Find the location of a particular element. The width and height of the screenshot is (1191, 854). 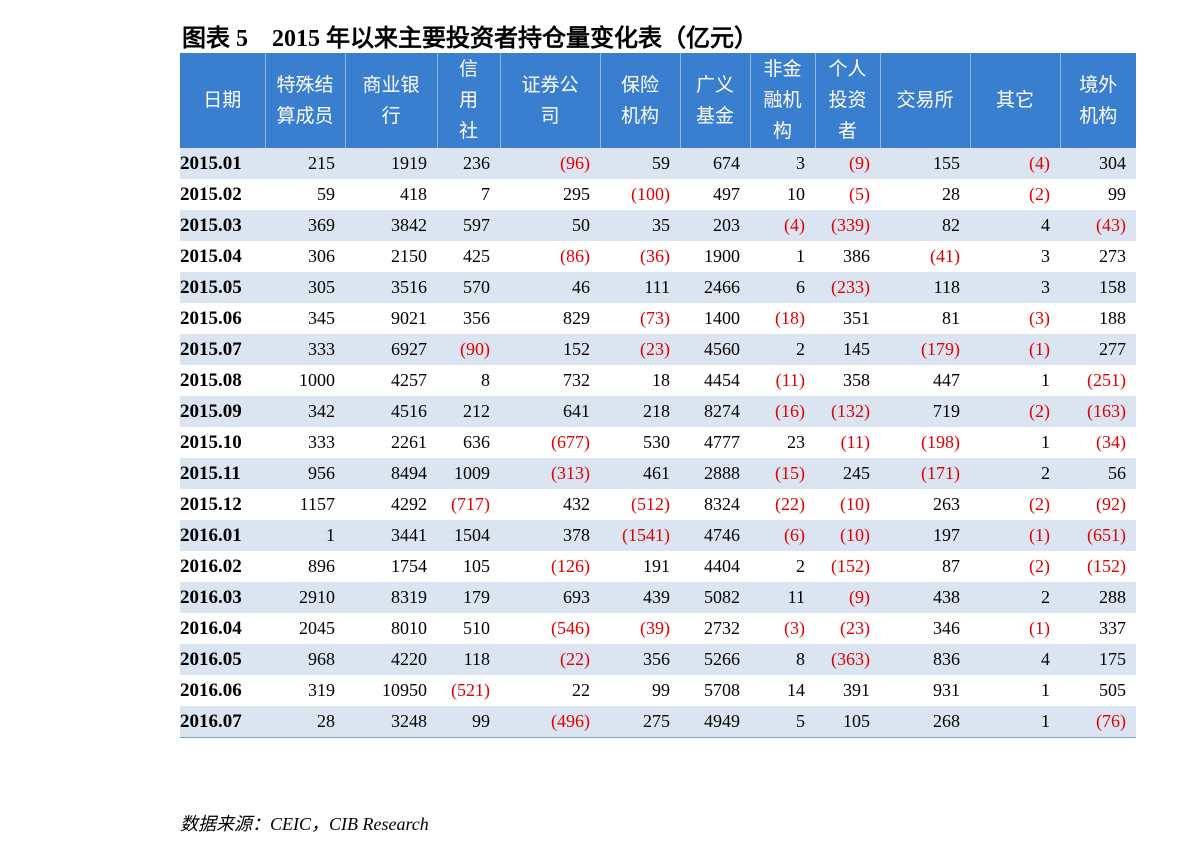

value-cell: 732 is located at coordinates (576, 380).